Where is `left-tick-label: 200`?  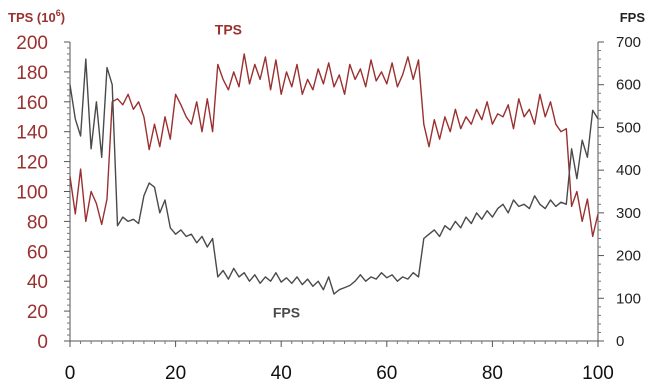
left-tick-label: 200 is located at coordinates (32, 43).